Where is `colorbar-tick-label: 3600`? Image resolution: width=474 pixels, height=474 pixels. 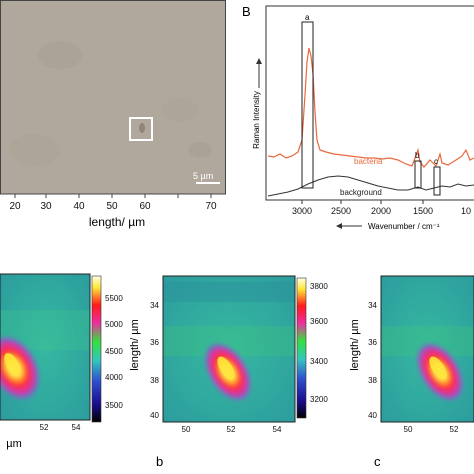 colorbar-tick-label: 3600 is located at coordinates (319, 321).